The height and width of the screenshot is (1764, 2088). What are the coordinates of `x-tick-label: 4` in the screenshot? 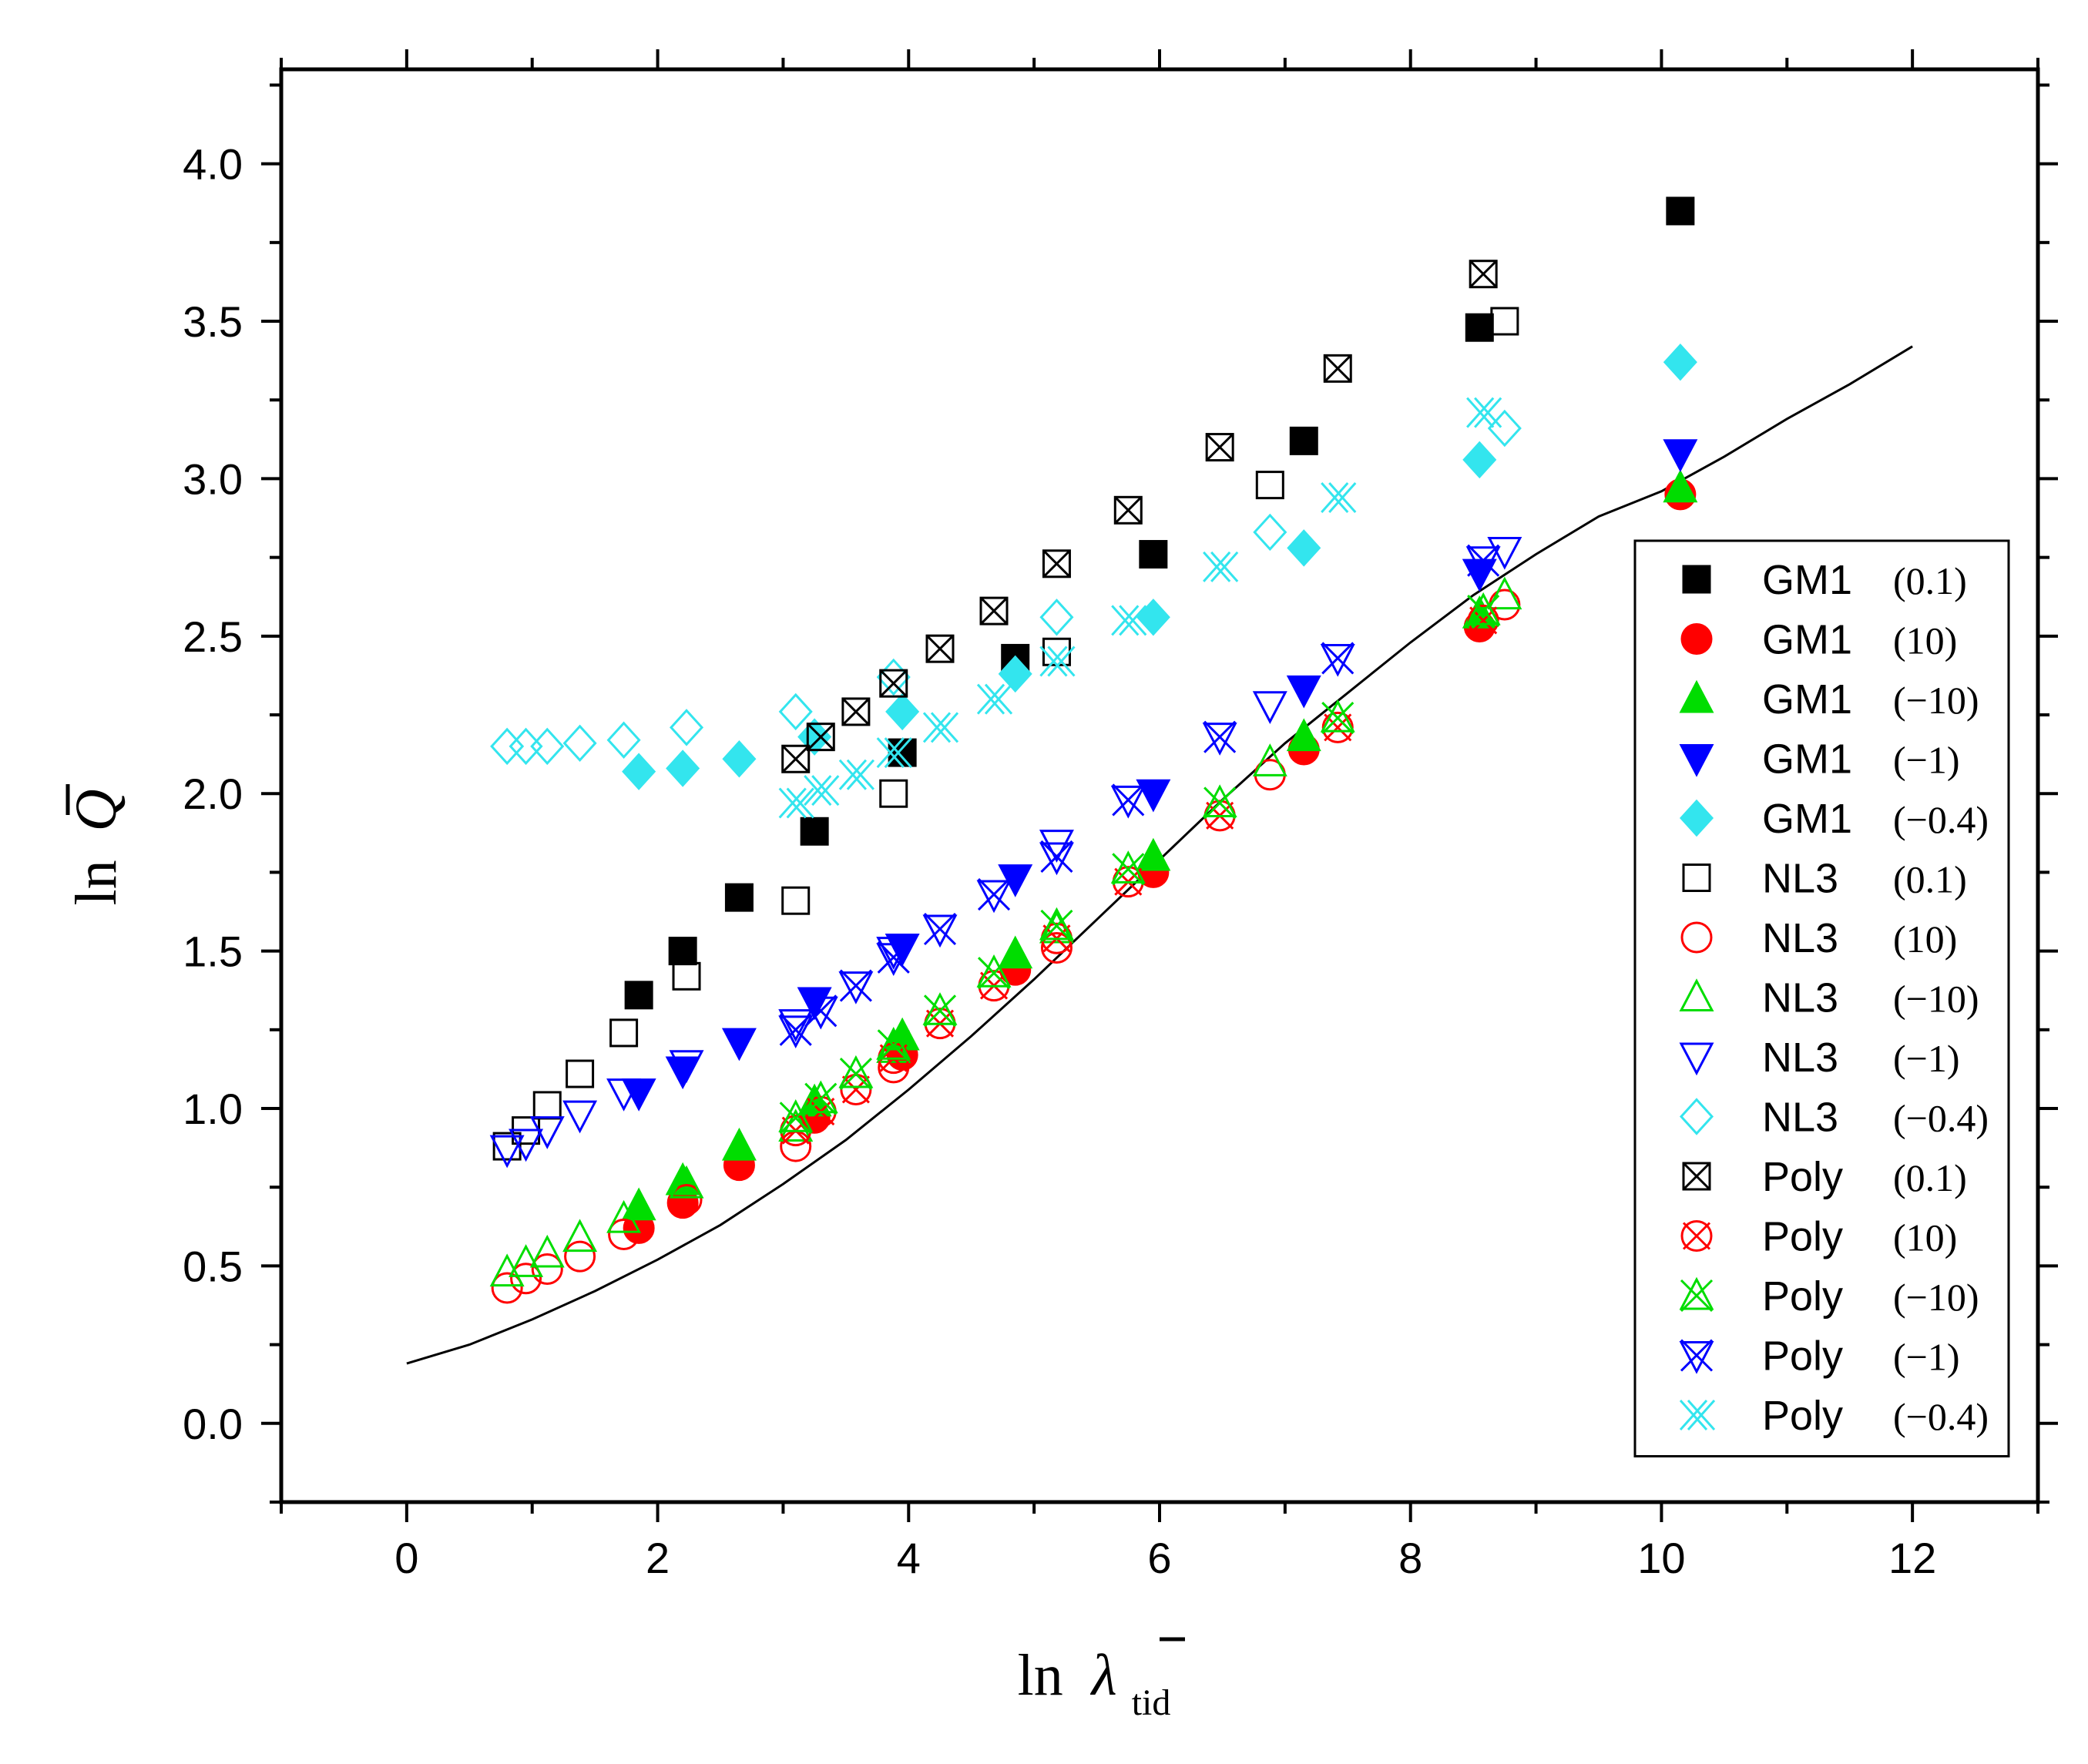 It's located at (909, 1558).